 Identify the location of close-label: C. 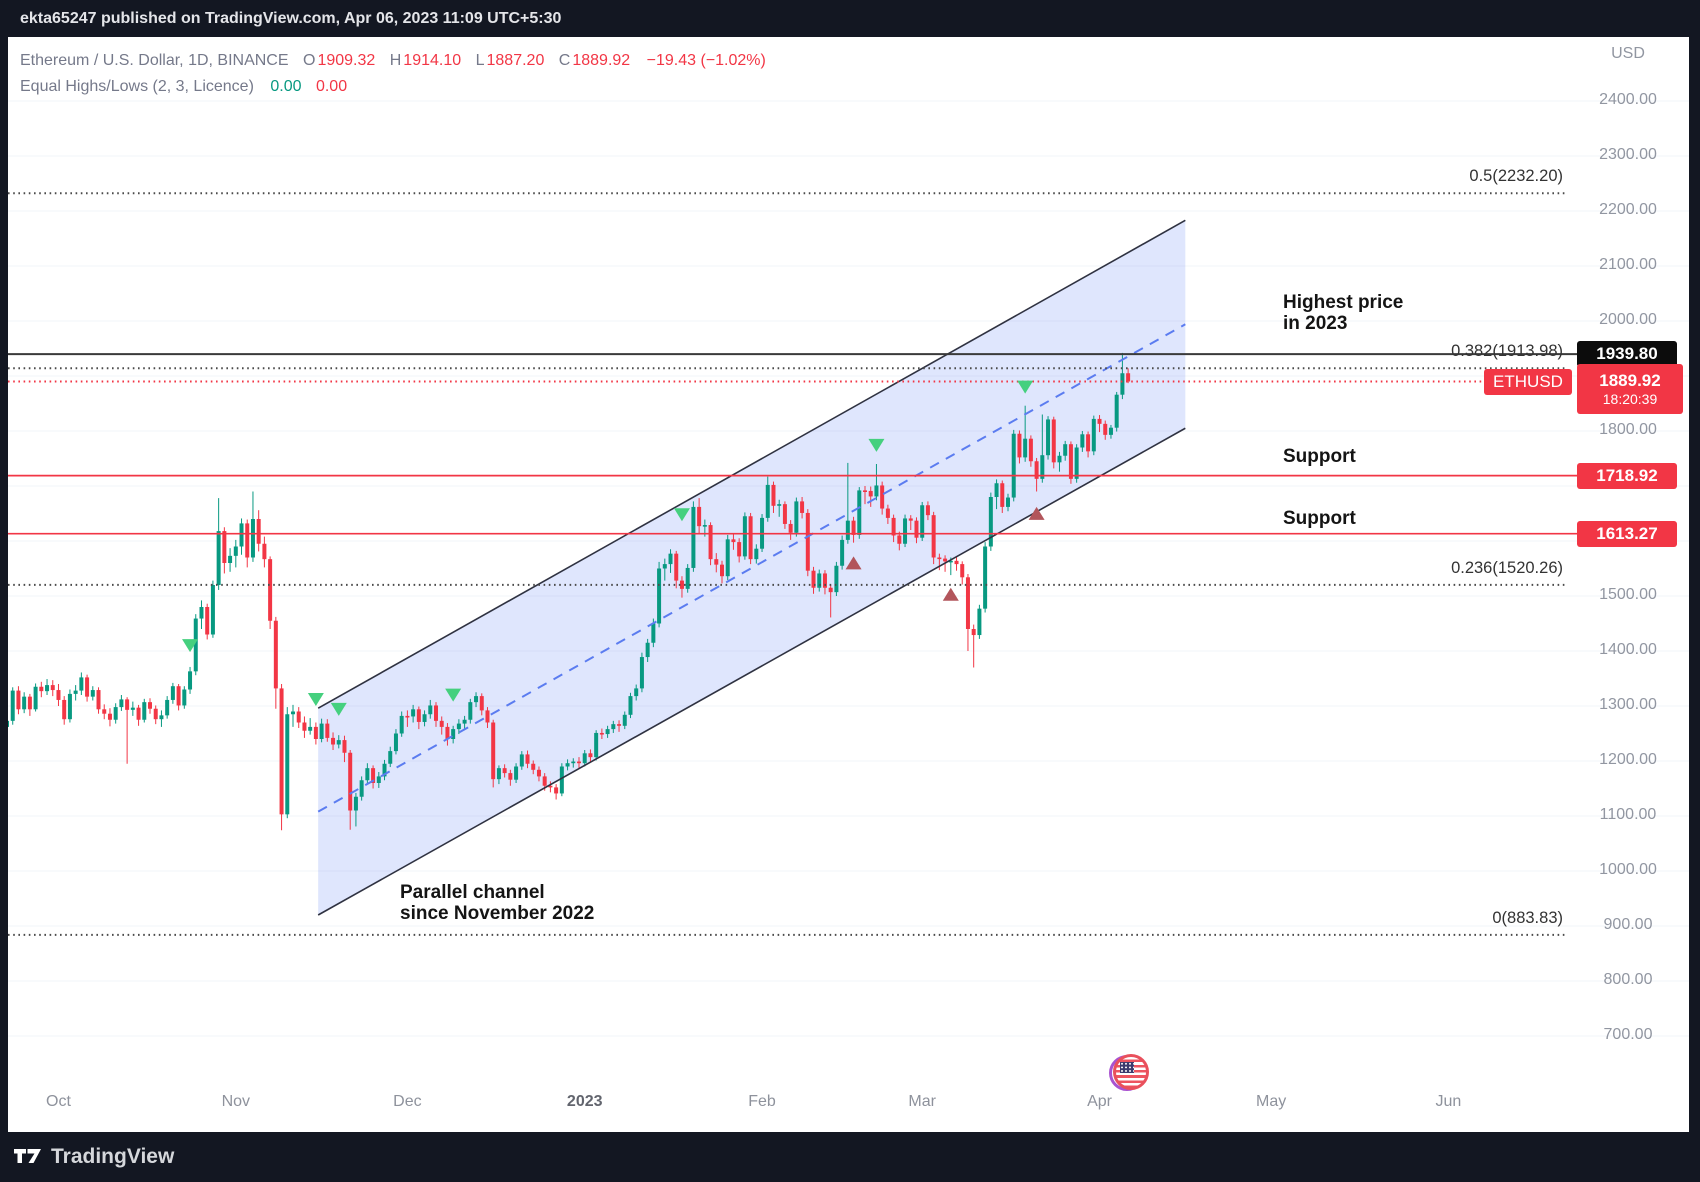
(564, 60).